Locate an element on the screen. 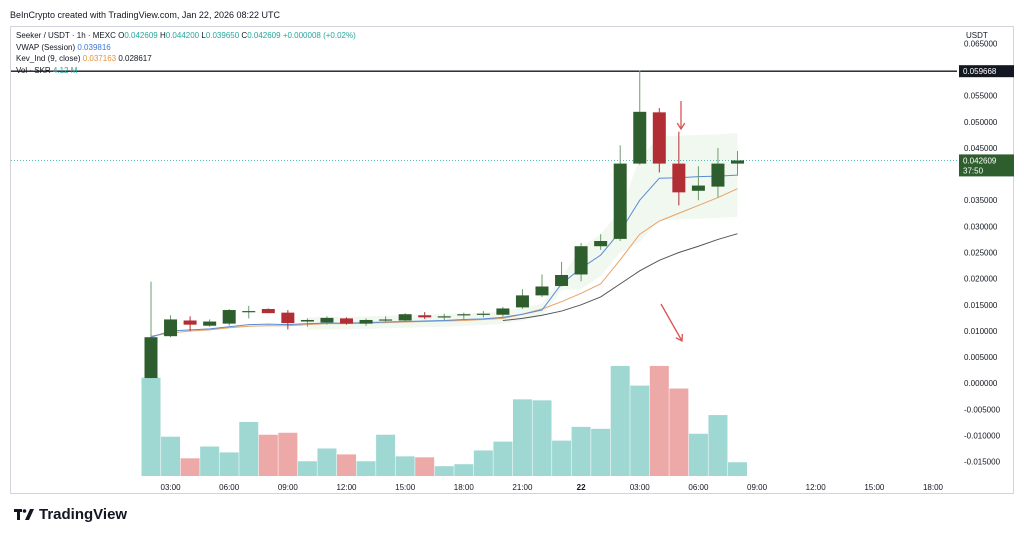 The image size is (1024, 534). price-axis-tick: 0.005000 is located at coordinates (981, 357).